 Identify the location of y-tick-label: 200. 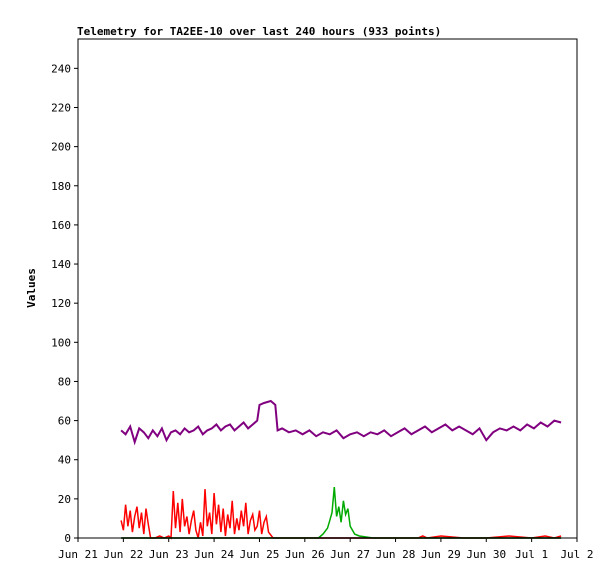
(61, 147).